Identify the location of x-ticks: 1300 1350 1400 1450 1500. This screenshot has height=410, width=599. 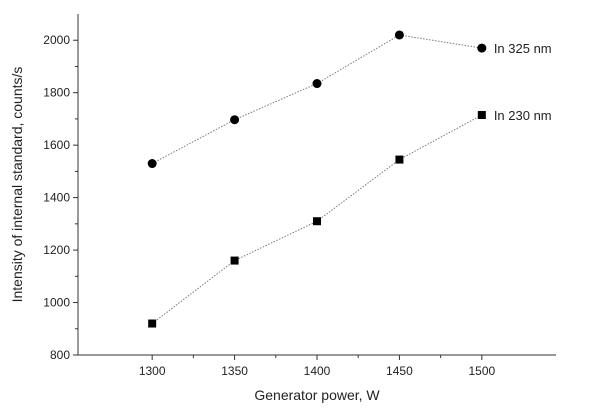
(317, 366).